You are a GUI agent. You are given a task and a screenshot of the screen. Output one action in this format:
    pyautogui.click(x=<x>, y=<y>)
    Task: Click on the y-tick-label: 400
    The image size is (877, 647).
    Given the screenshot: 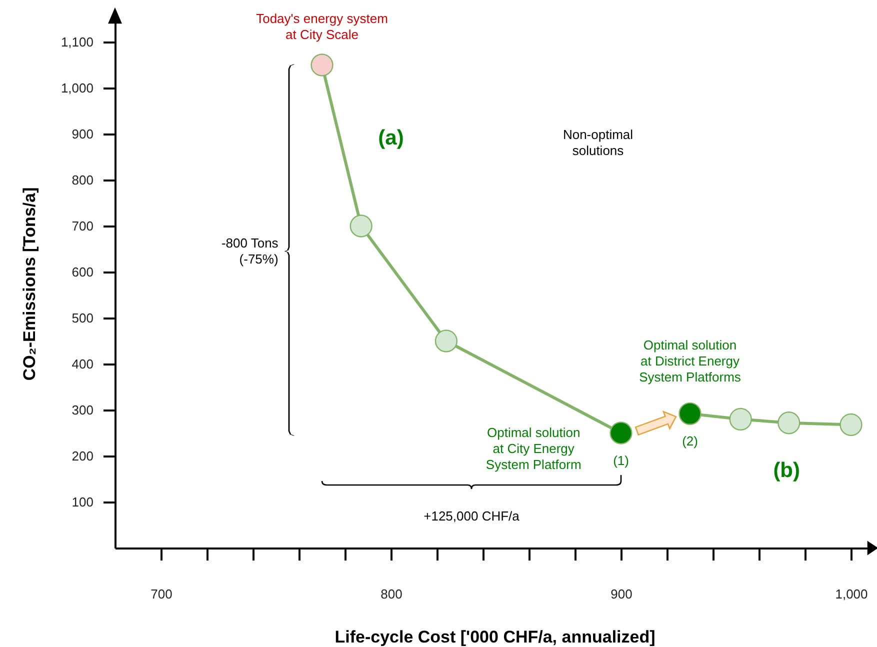 What is the action you would take?
    pyautogui.click(x=83, y=364)
    